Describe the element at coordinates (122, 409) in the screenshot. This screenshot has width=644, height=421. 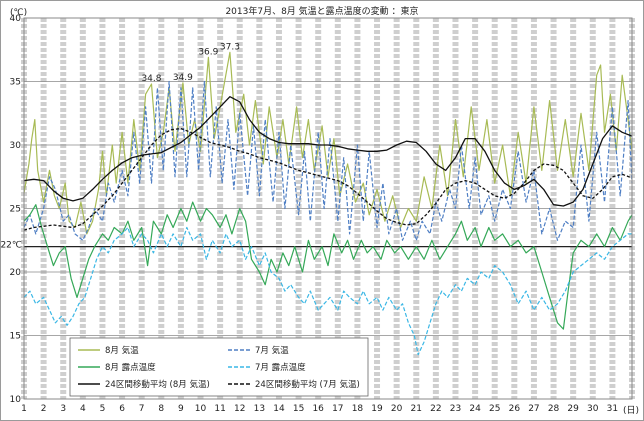
I see `x-tick-label: 6` at that location.